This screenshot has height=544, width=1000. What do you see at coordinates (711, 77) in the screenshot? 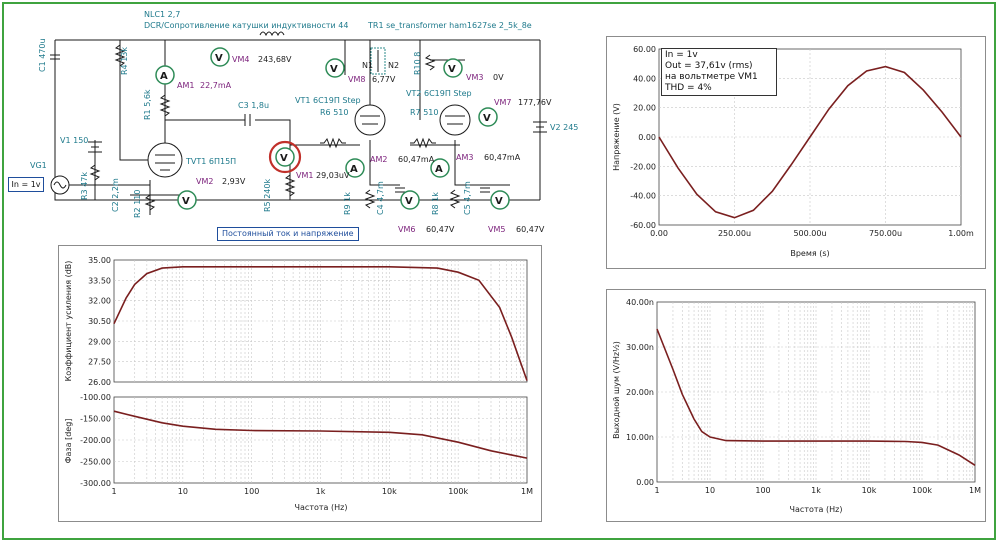
I see `info-meter: на вольтметре VM1` at bounding box center [711, 77].